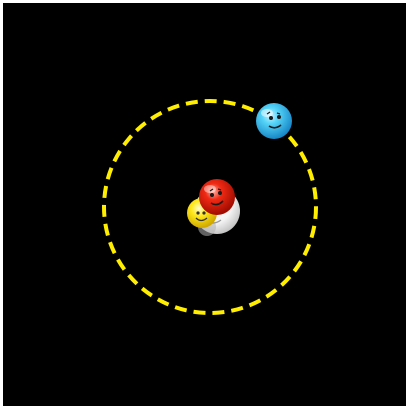  I want to click on center-red-ball, so click(217, 197).